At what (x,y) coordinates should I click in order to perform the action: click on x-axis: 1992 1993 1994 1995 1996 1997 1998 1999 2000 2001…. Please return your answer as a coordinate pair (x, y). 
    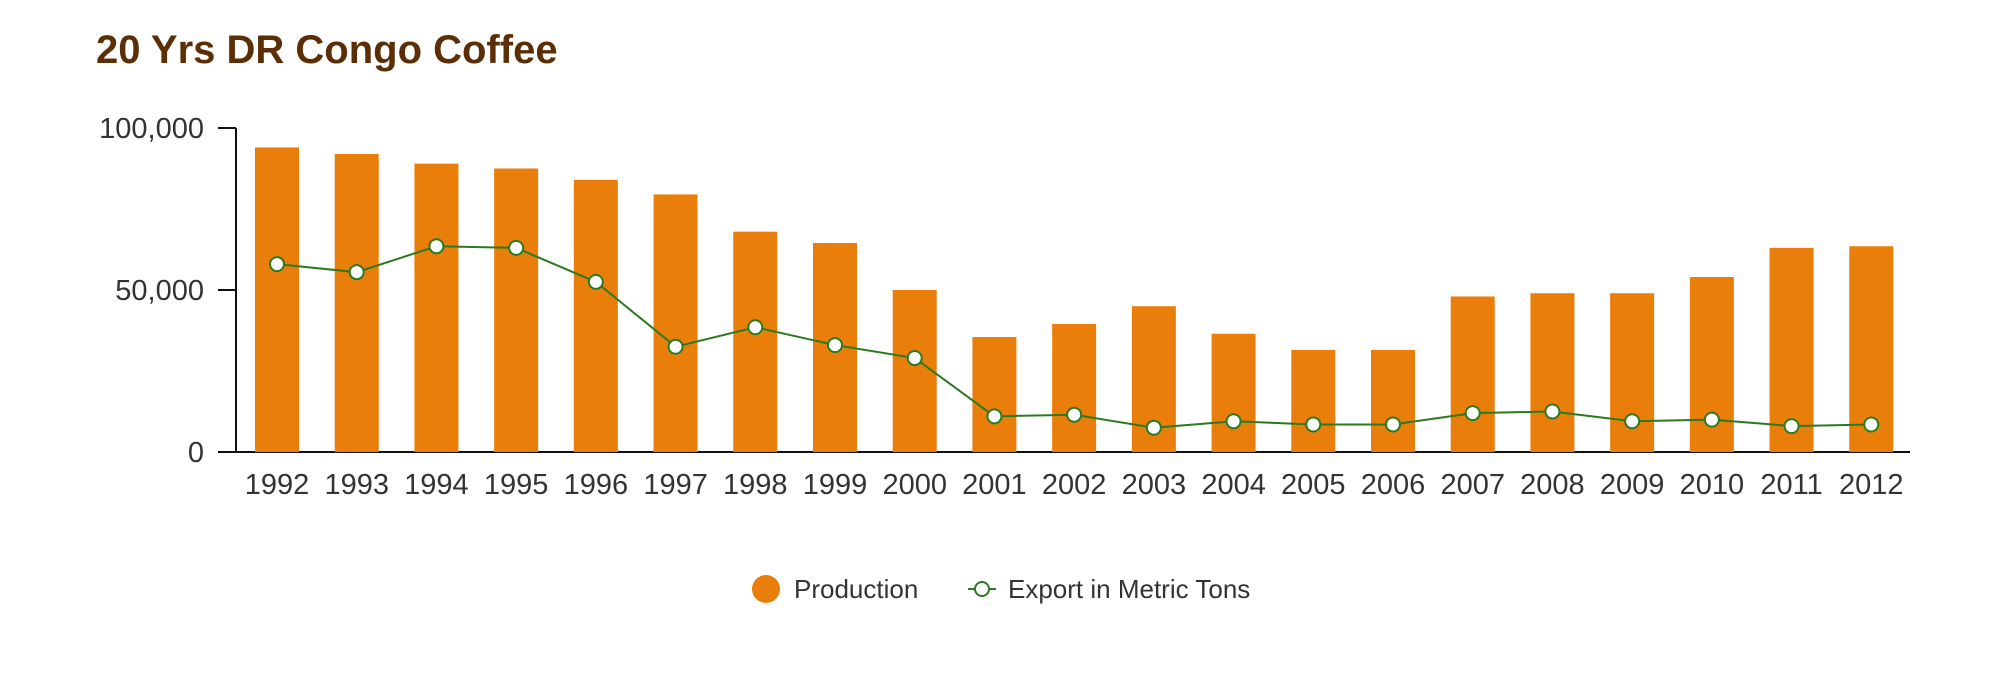
    Looking at the image, I should click on (1073, 476).